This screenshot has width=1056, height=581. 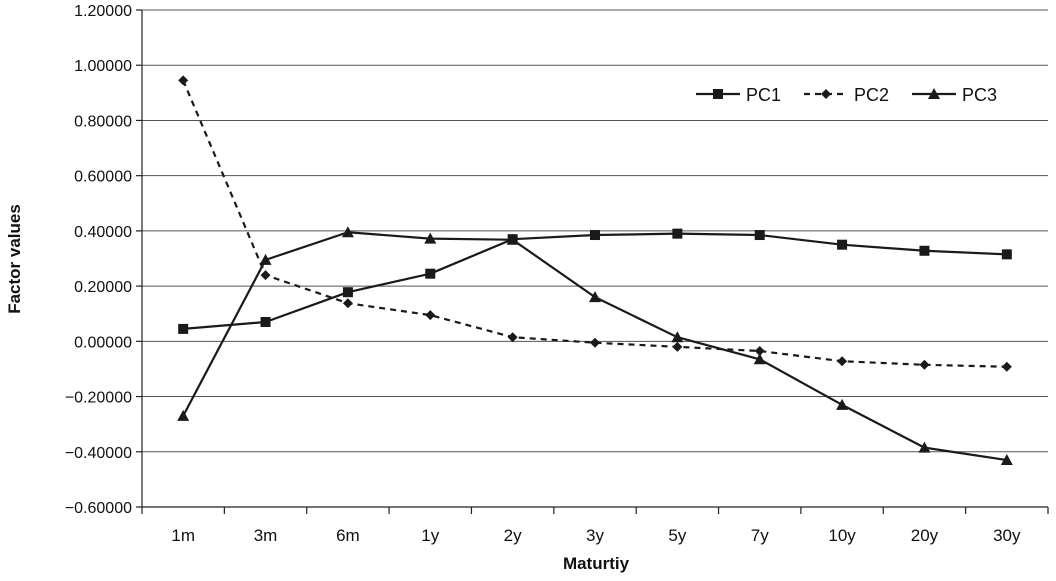 I want to click on x-tick-label: 7y, so click(x=760, y=535).